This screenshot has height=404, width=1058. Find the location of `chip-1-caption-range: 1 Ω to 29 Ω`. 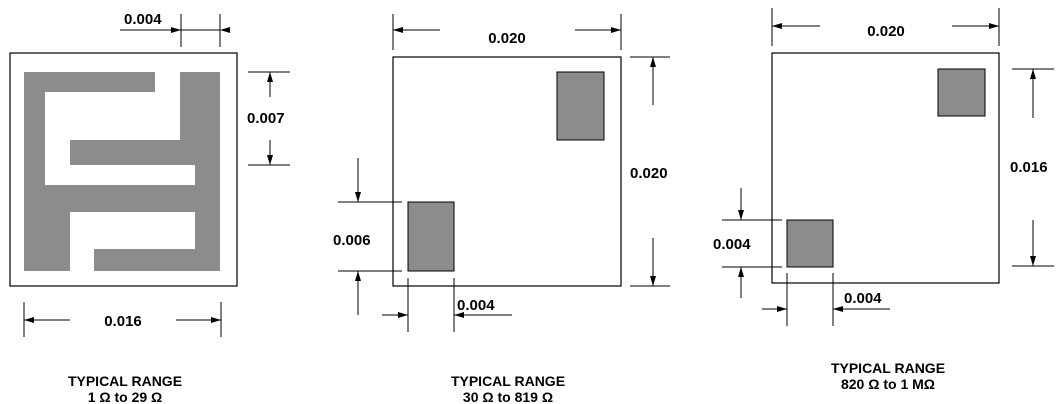

chip-1-caption-range: 1 Ω to 29 Ω is located at coordinates (125, 396).